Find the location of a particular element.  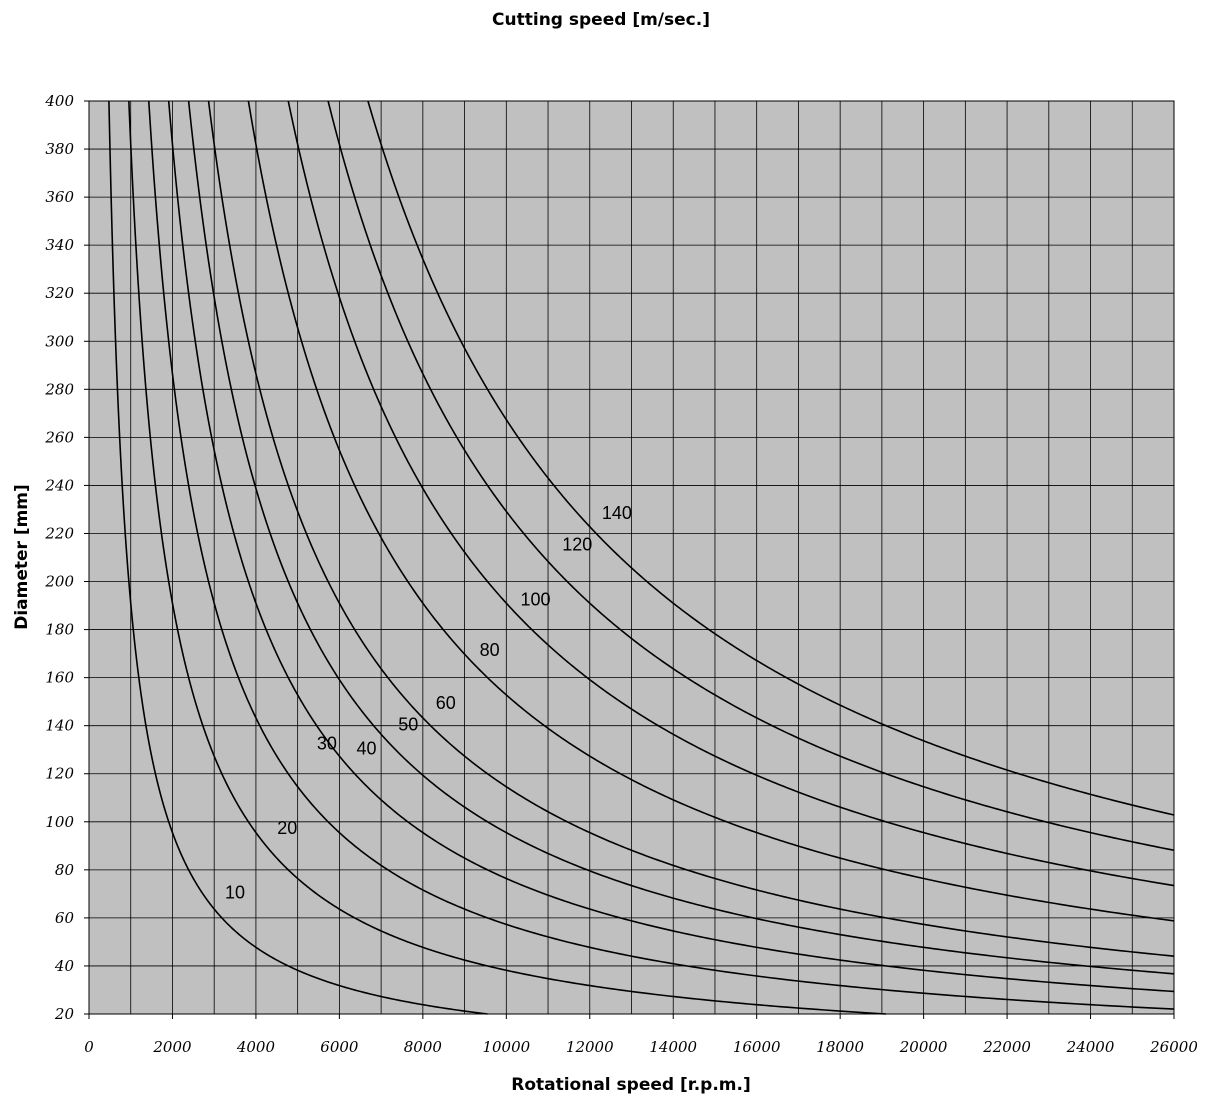

curve-label-20: 20 is located at coordinates (287, 828).